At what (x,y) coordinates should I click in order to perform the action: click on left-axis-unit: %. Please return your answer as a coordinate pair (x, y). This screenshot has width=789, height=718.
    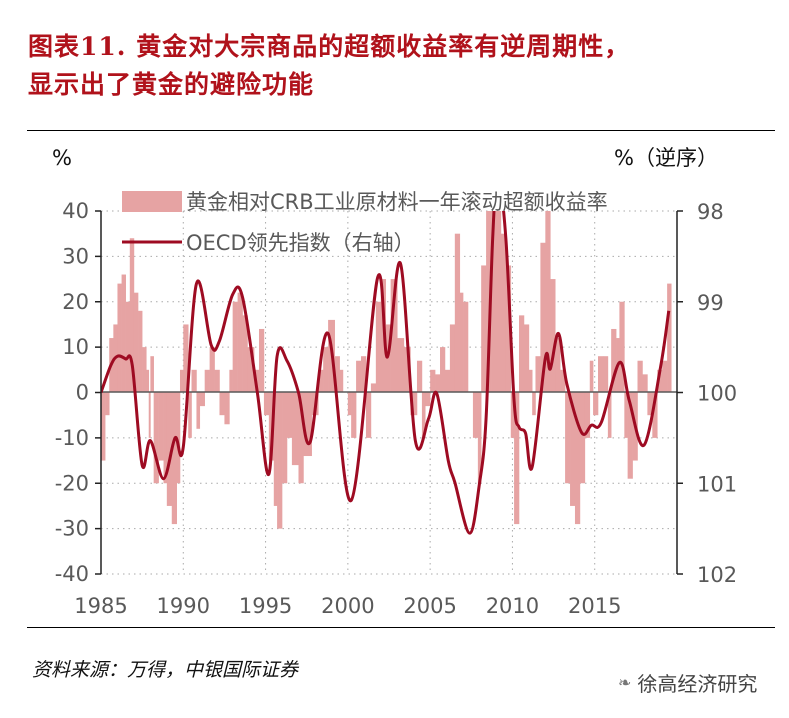
    Looking at the image, I should click on (62, 158).